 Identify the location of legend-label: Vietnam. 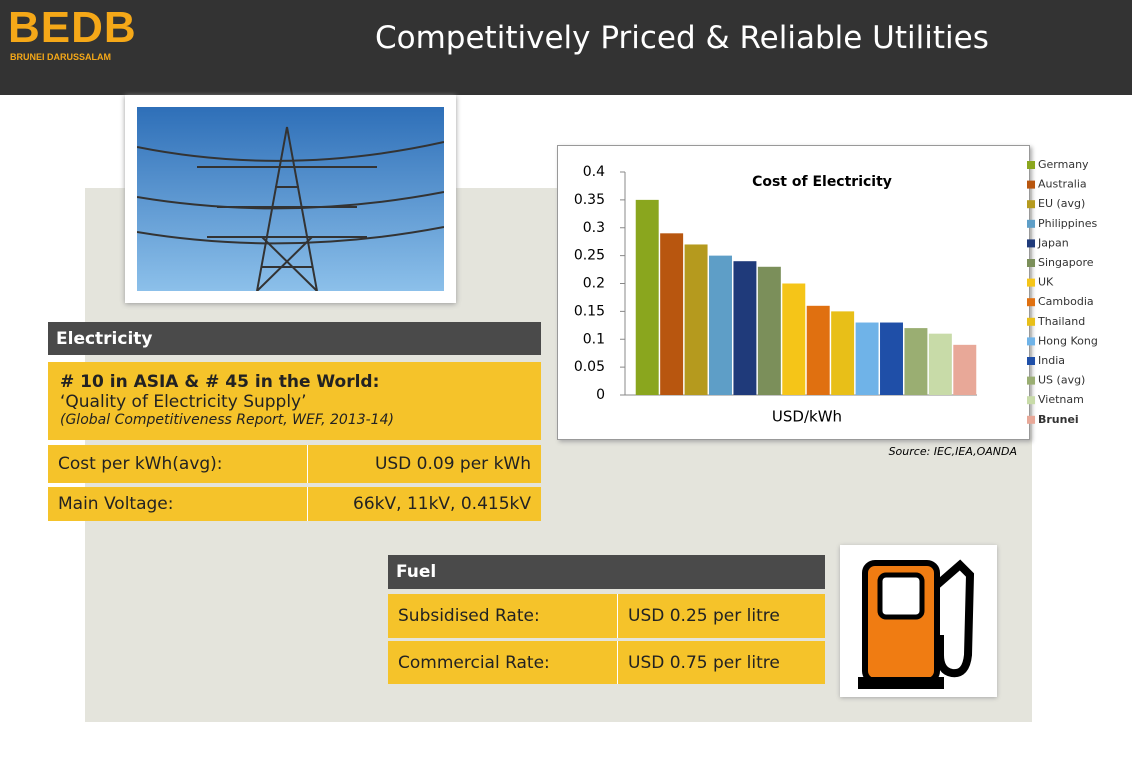
(1061, 399).